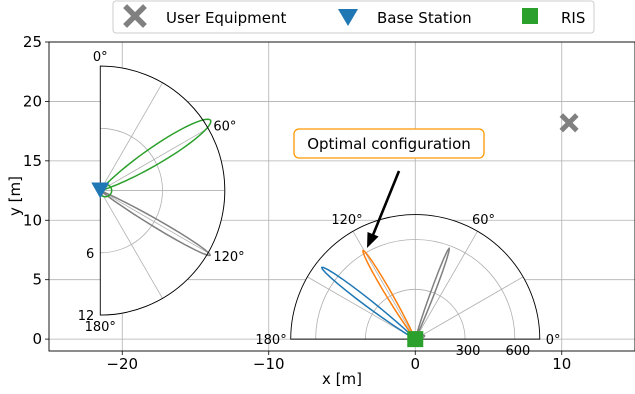 This screenshot has height=394, width=635. Describe the element at coordinates (37, 339) in the screenshot. I see `y-tick-label: 0` at that location.